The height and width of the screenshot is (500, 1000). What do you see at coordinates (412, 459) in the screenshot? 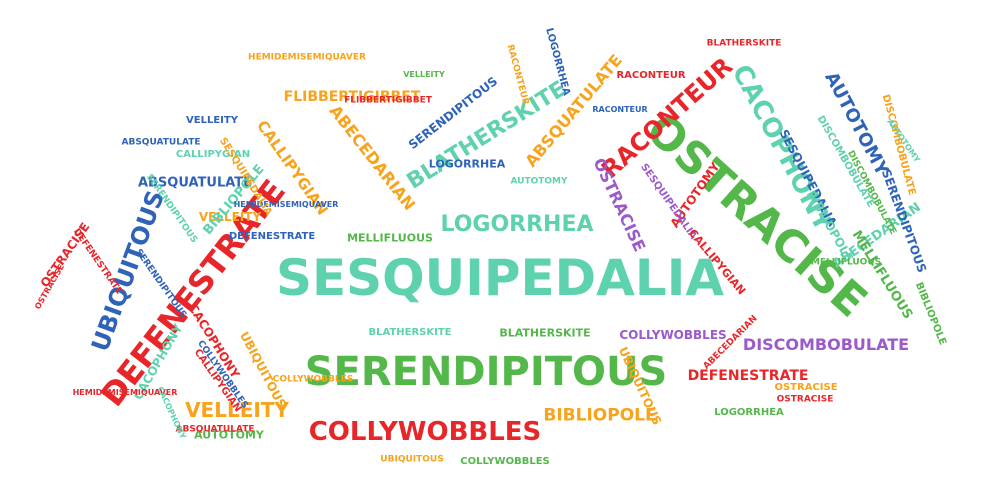
I see `cloud-word-ubiquitous: UBIQUITOUS` at bounding box center [412, 459].